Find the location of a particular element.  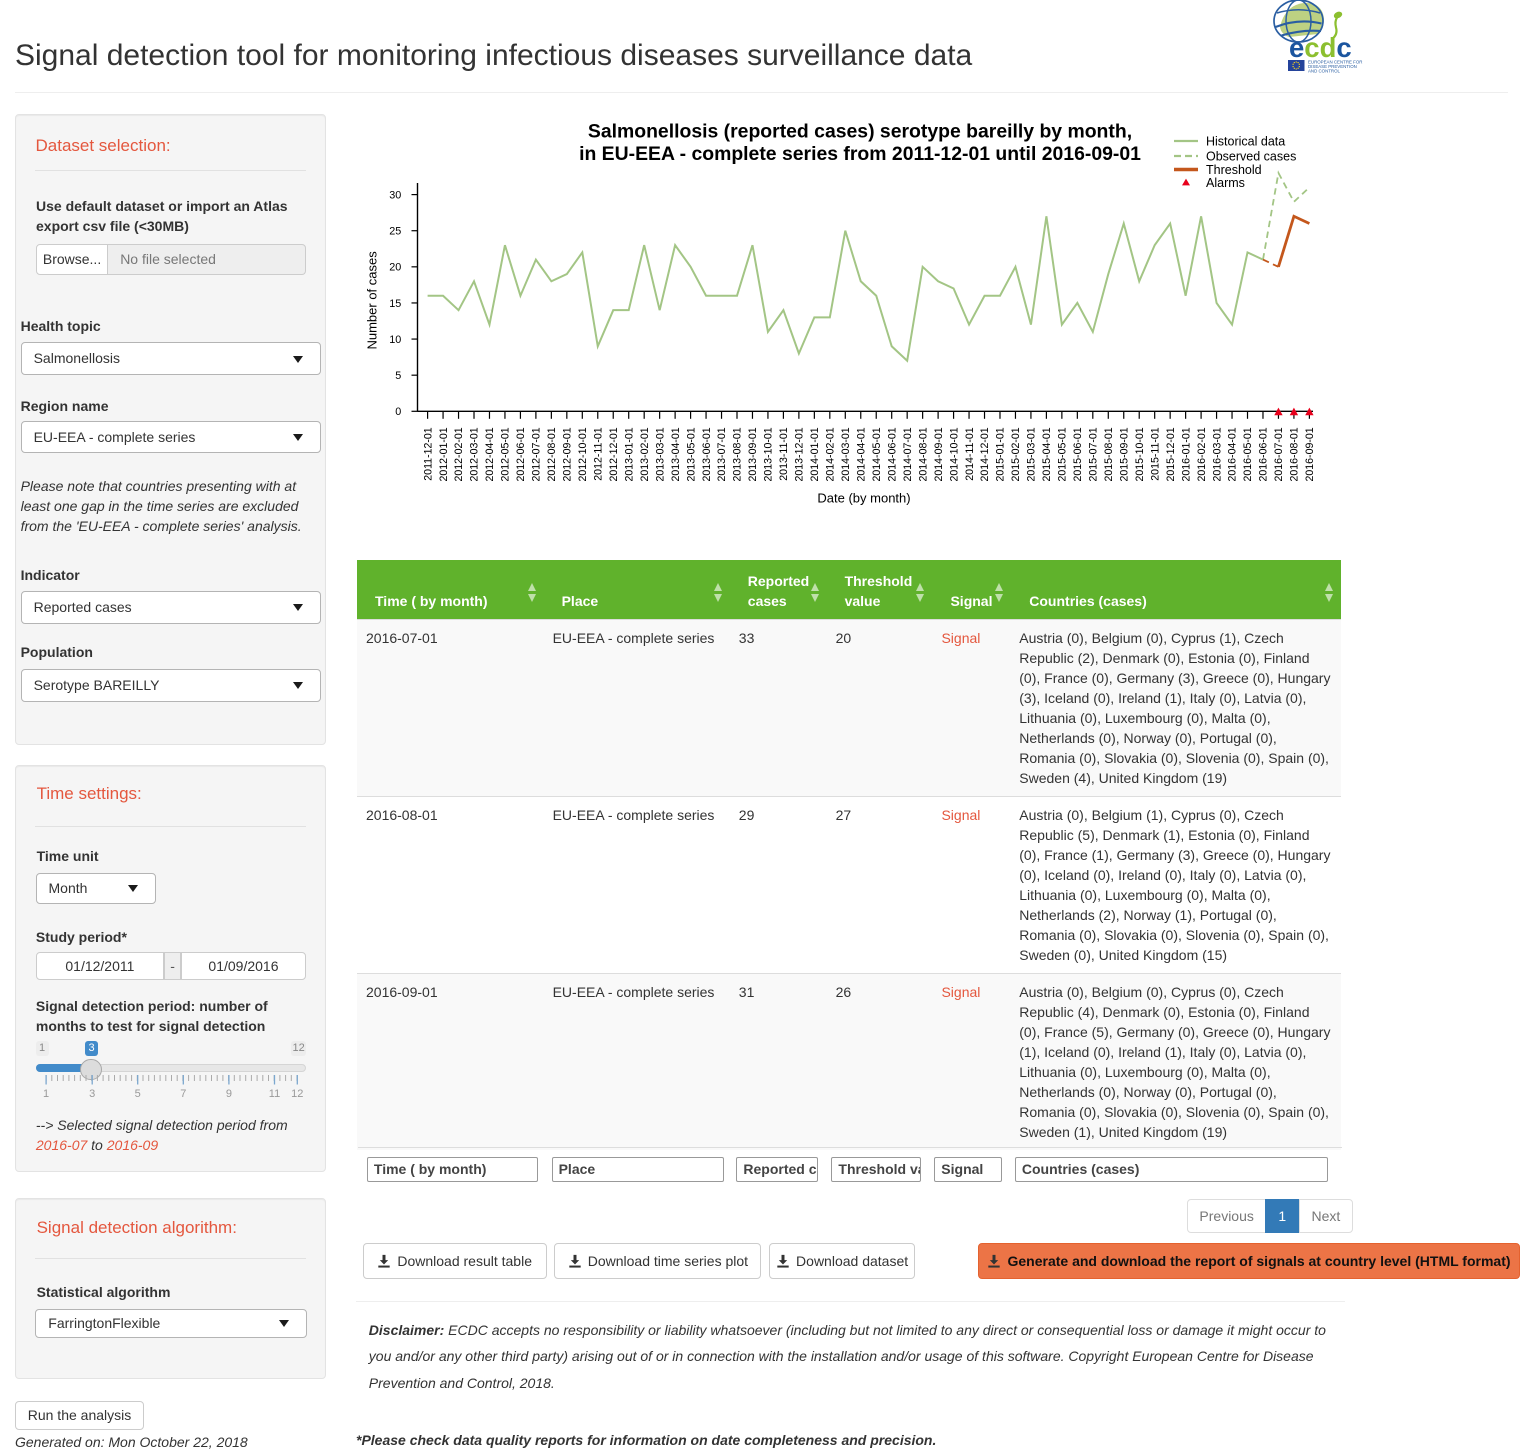

svg-text: 2015-05-01 is located at coordinates (1063, 454).